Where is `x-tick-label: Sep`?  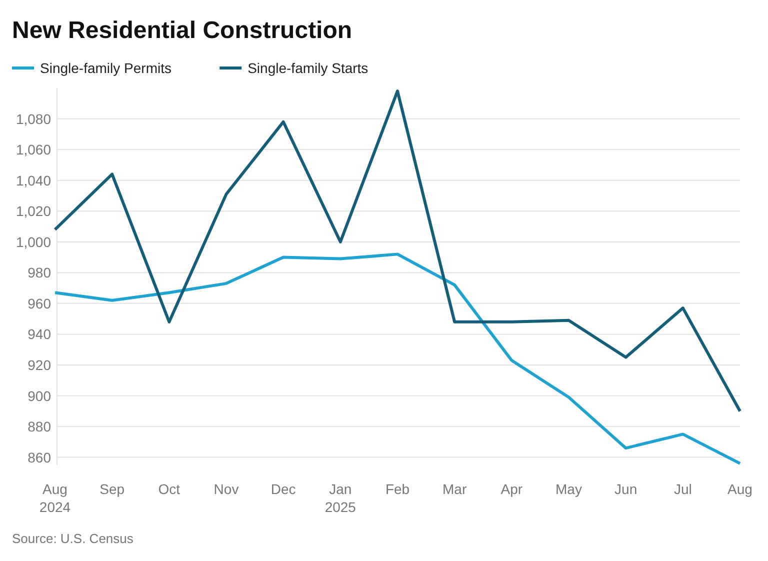 x-tick-label: Sep is located at coordinates (112, 489).